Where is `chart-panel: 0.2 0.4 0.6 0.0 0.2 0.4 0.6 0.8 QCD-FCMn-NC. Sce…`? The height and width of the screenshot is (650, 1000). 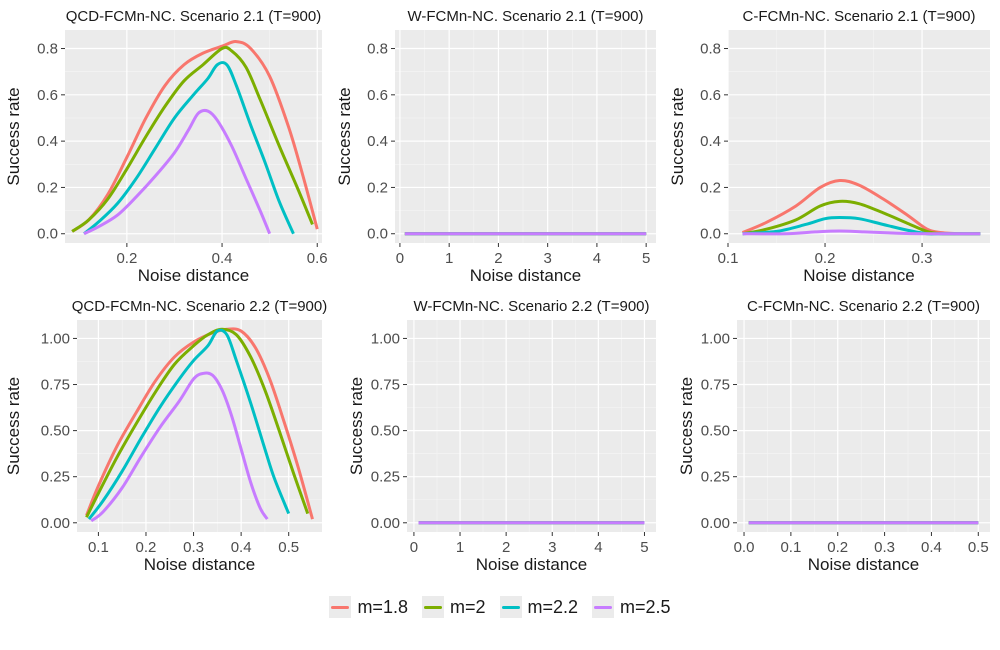 chart-panel: 0.2 0.4 0.6 0.0 0.2 0.4 0.6 0.8 QCD-FCMn-NC. Sce… is located at coordinates (166, 146).